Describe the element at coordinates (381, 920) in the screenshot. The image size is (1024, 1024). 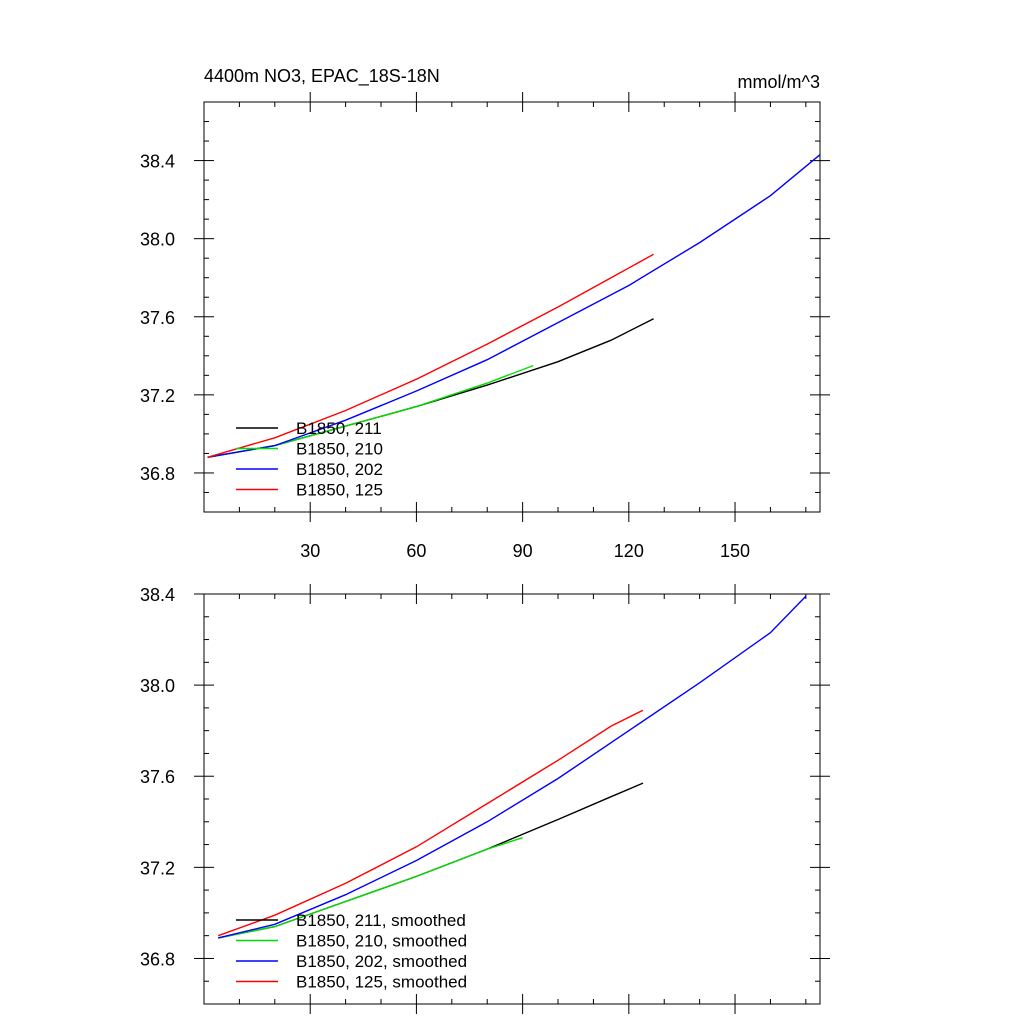
I see `legend-label-0: B1850, 211, smoothed` at that location.